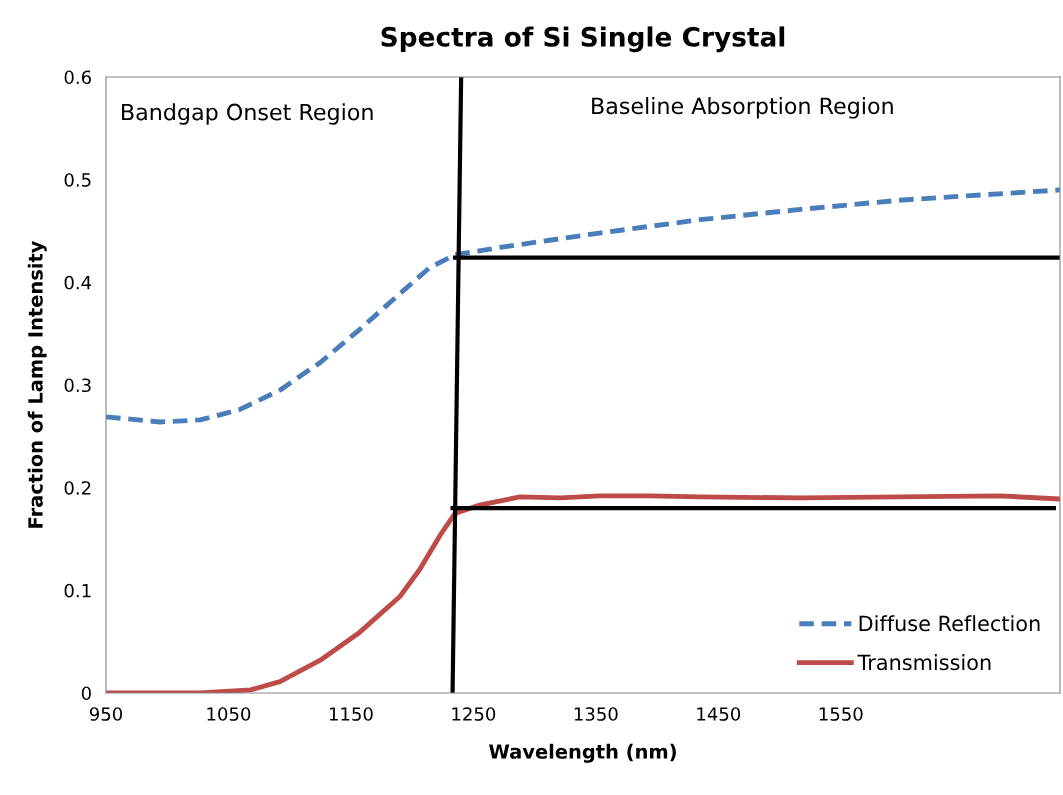 This screenshot has width=1063, height=795. I want to click on y-tick-label: 0, so click(86, 693).